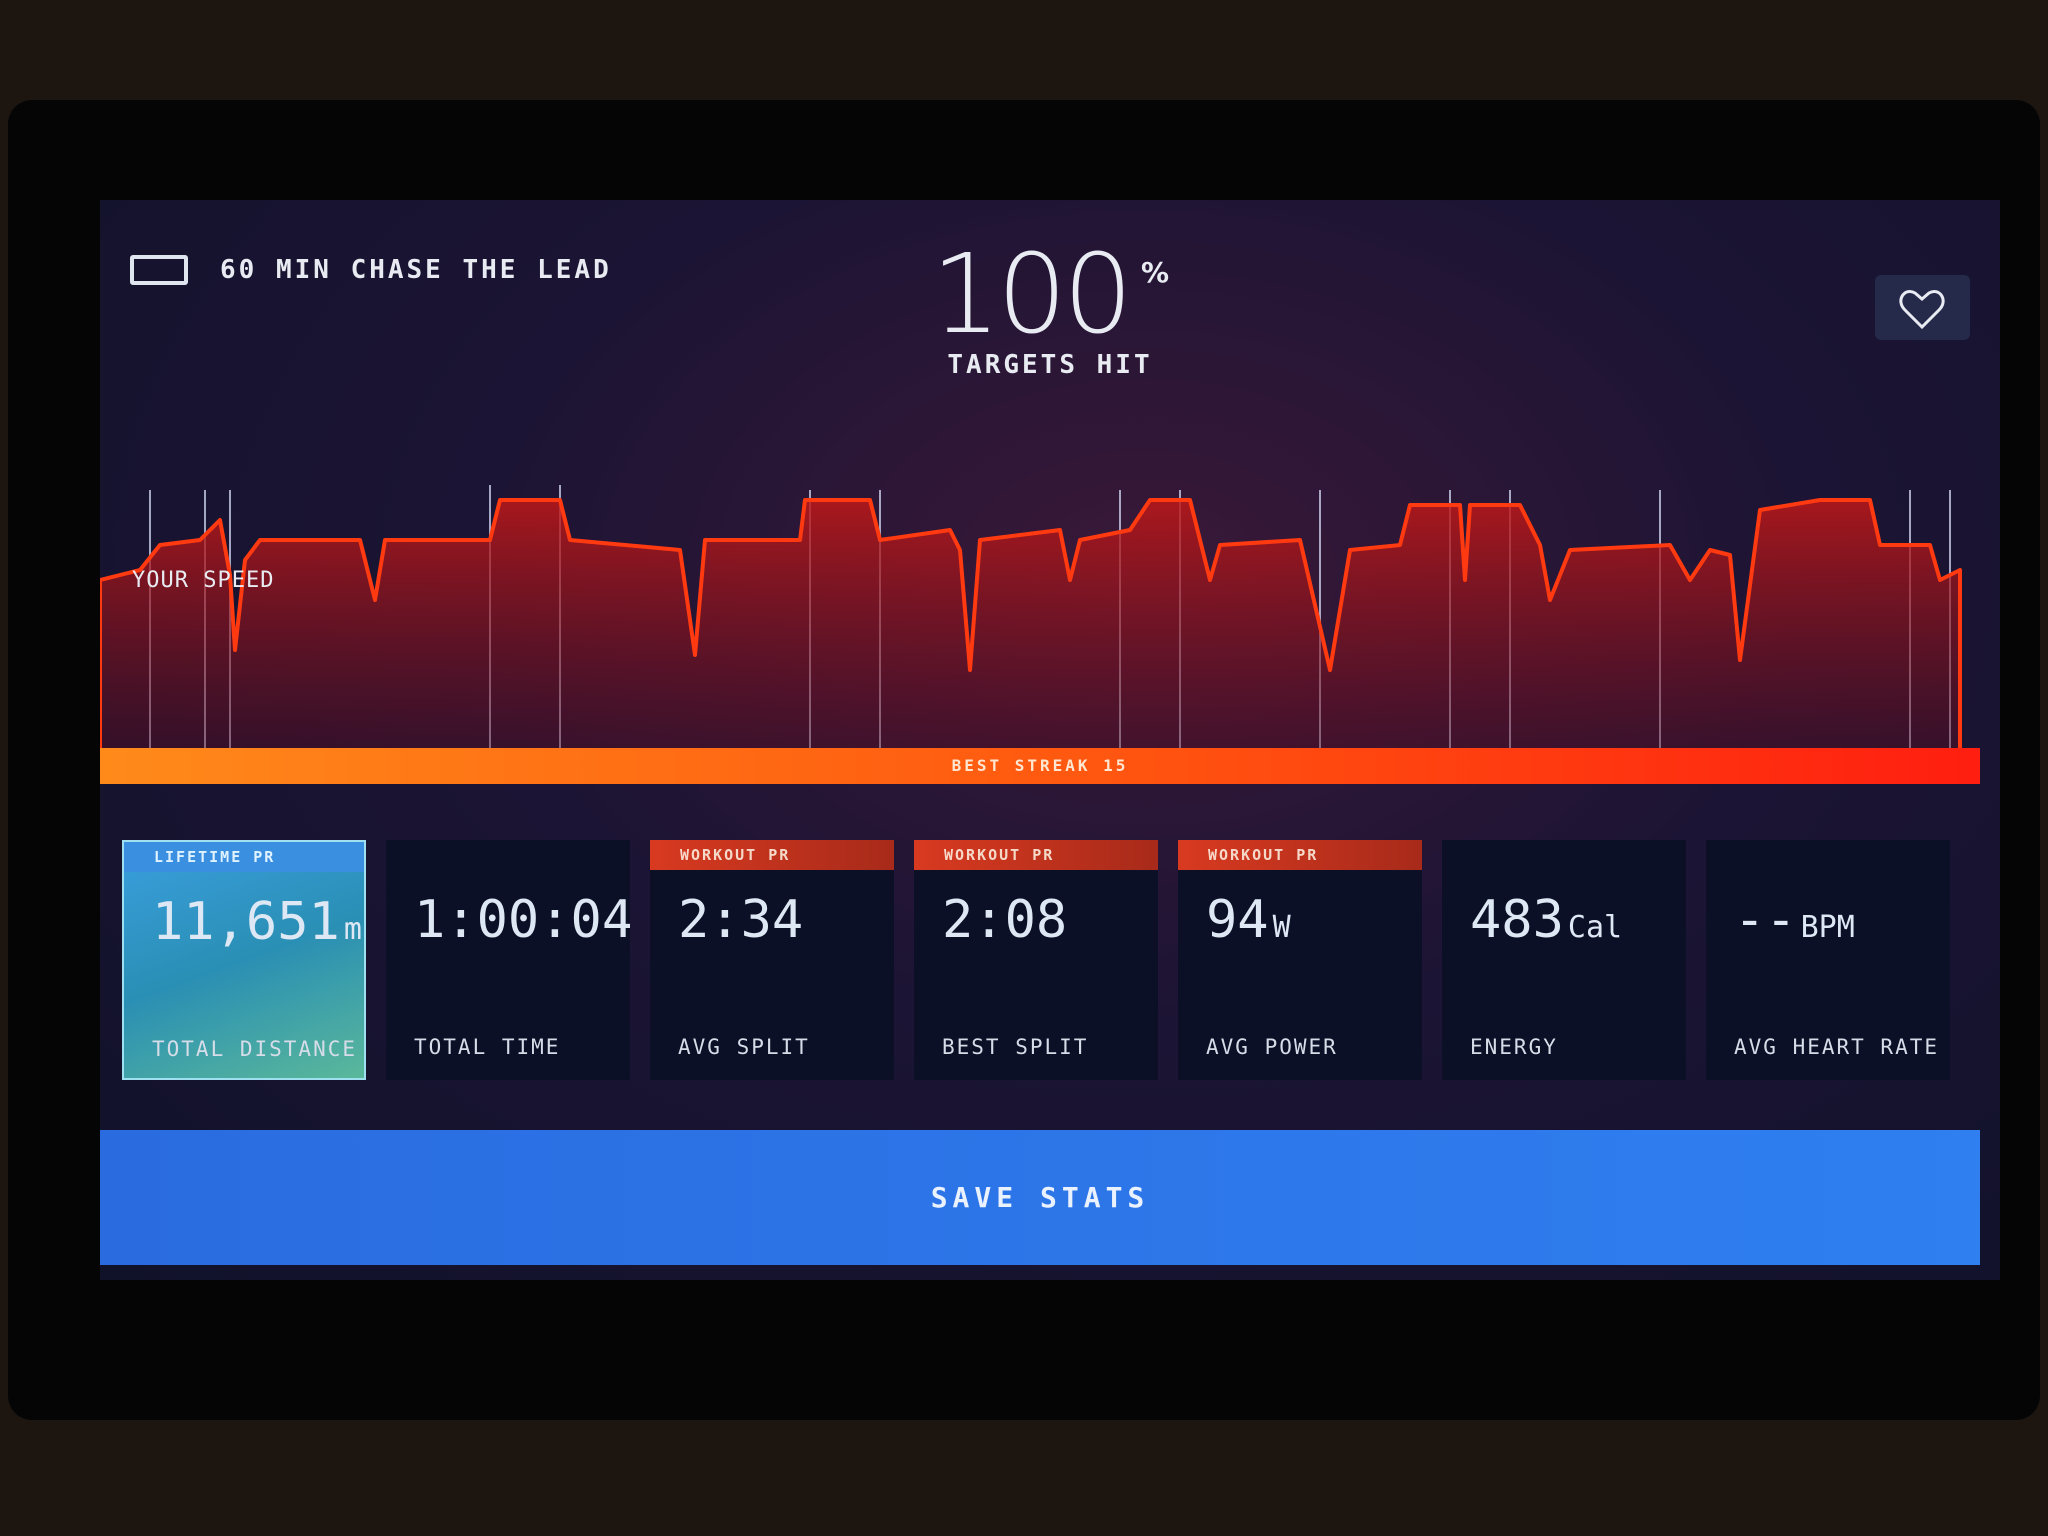 This screenshot has width=2048, height=1536. What do you see at coordinates (203, 580) in the screenshot?
I see `chart-label: YOUR SPEED` at bounding box center [203, 580].